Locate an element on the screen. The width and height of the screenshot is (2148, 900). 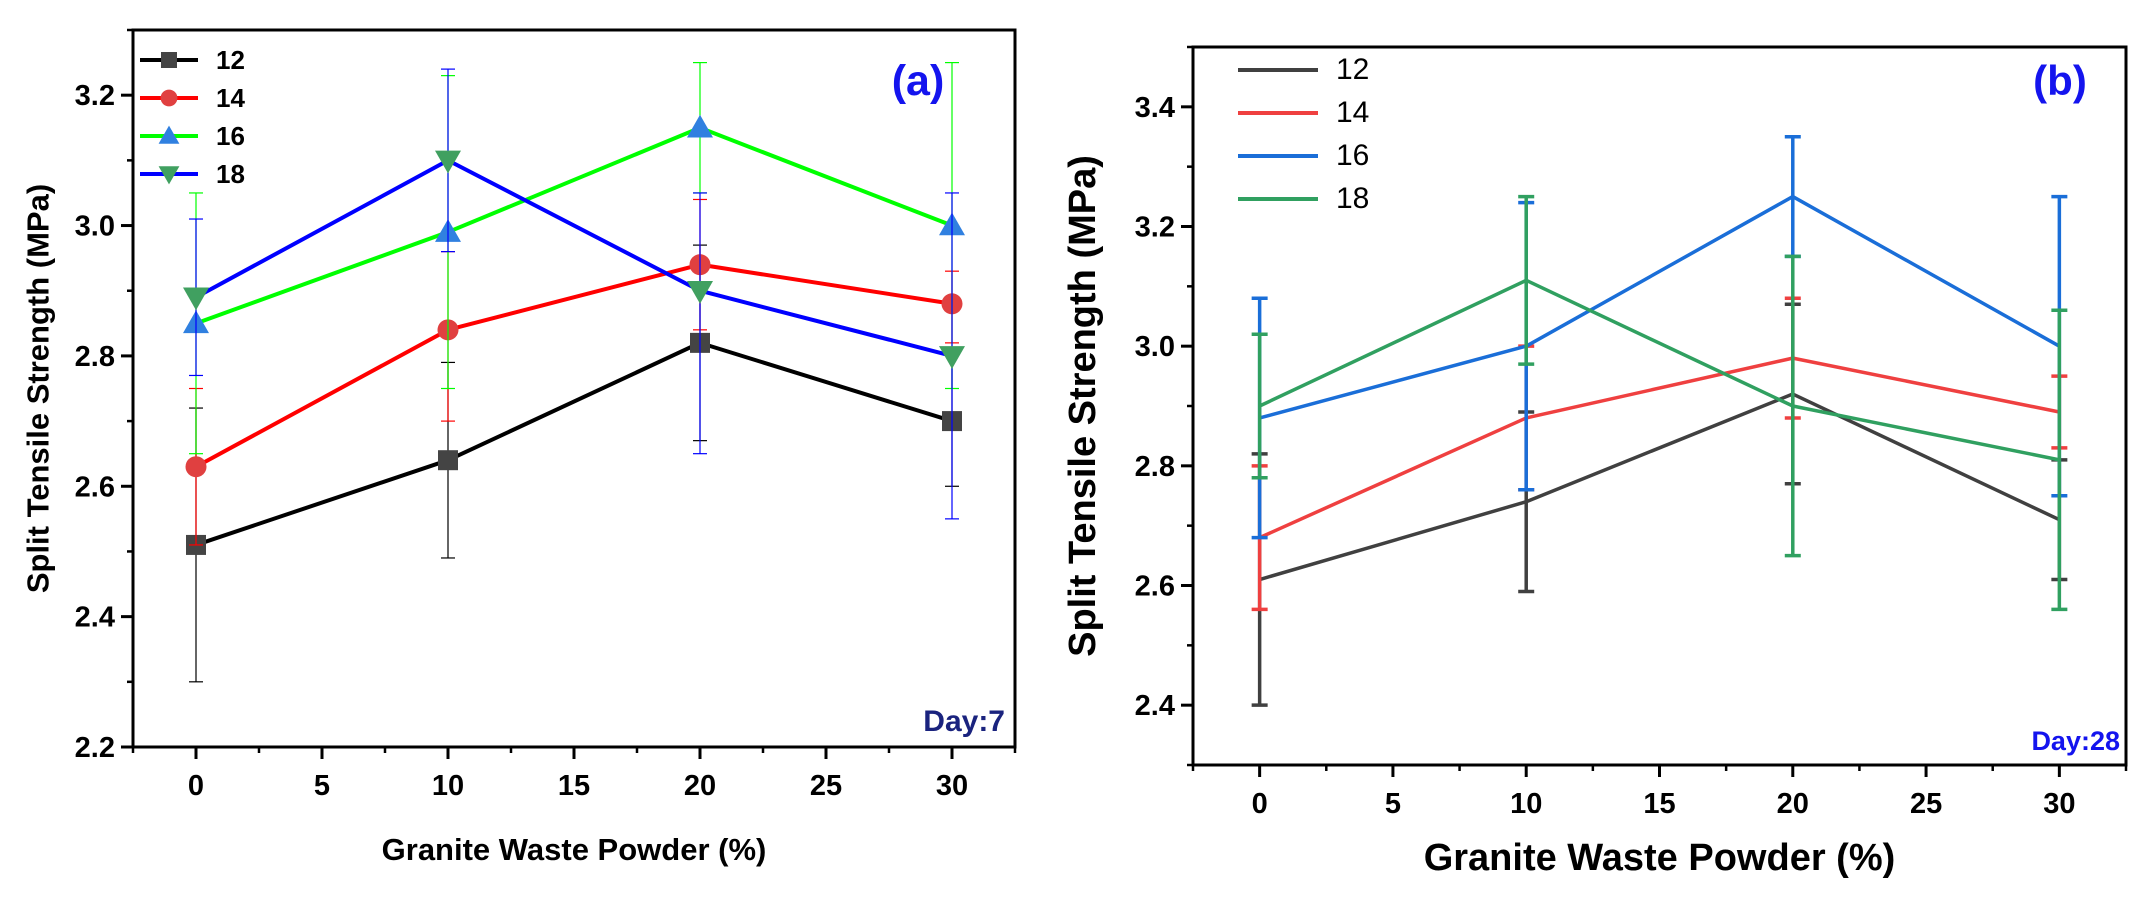
panel-label: (b) is located at coordinates (2060, 80).